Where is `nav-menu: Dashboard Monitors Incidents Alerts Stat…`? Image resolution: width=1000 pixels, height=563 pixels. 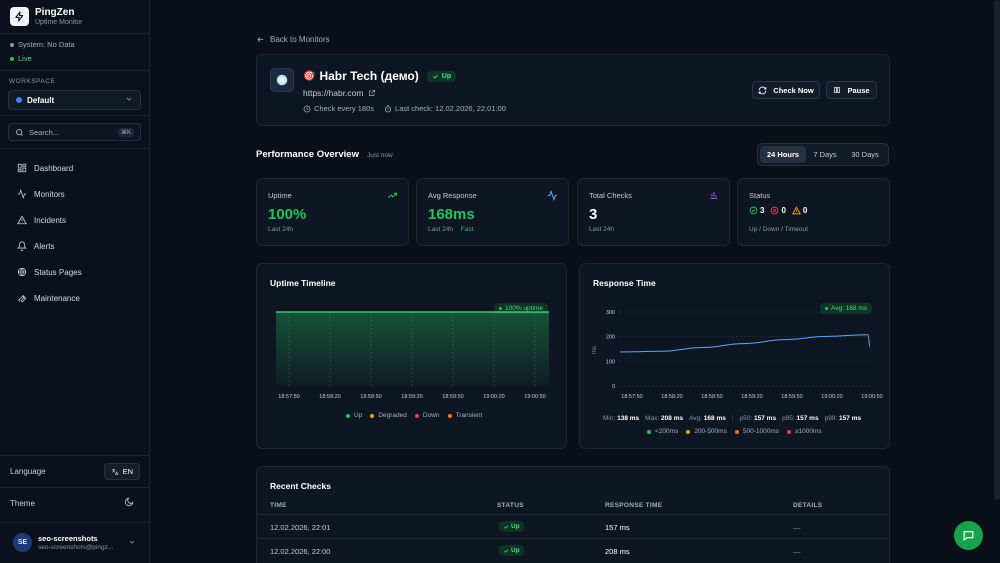
nav-menu: Dashboard Monitors Incidents Alerts Stat… is located at coordinates (49, 240).